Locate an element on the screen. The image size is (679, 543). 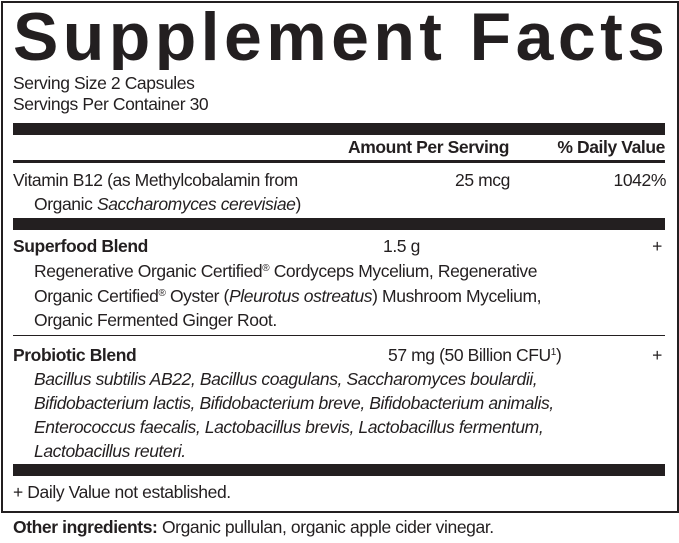
divider-medium is located at coordinates (339, 161).